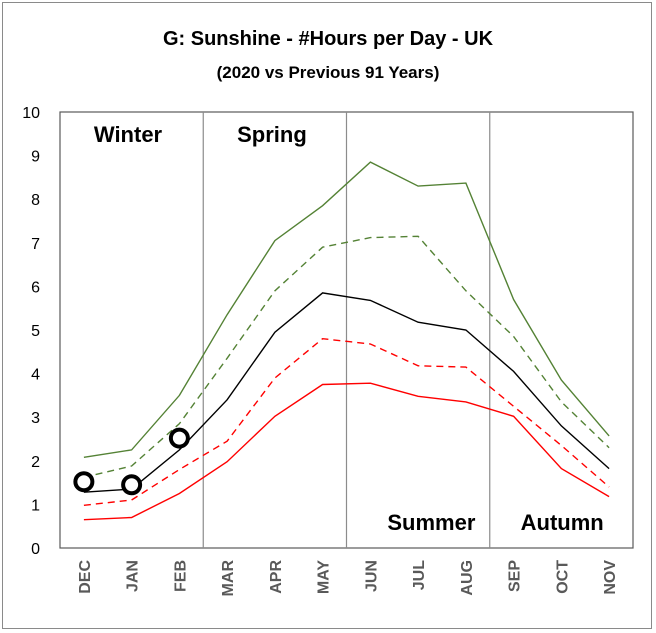 The height and width of the screenshot is (633, 656). I want to click on x-axis-ticks: DEC JAN FEB MAR APR MAY JUN JUL AUG SEP OCT NOV, so click(348, 578).